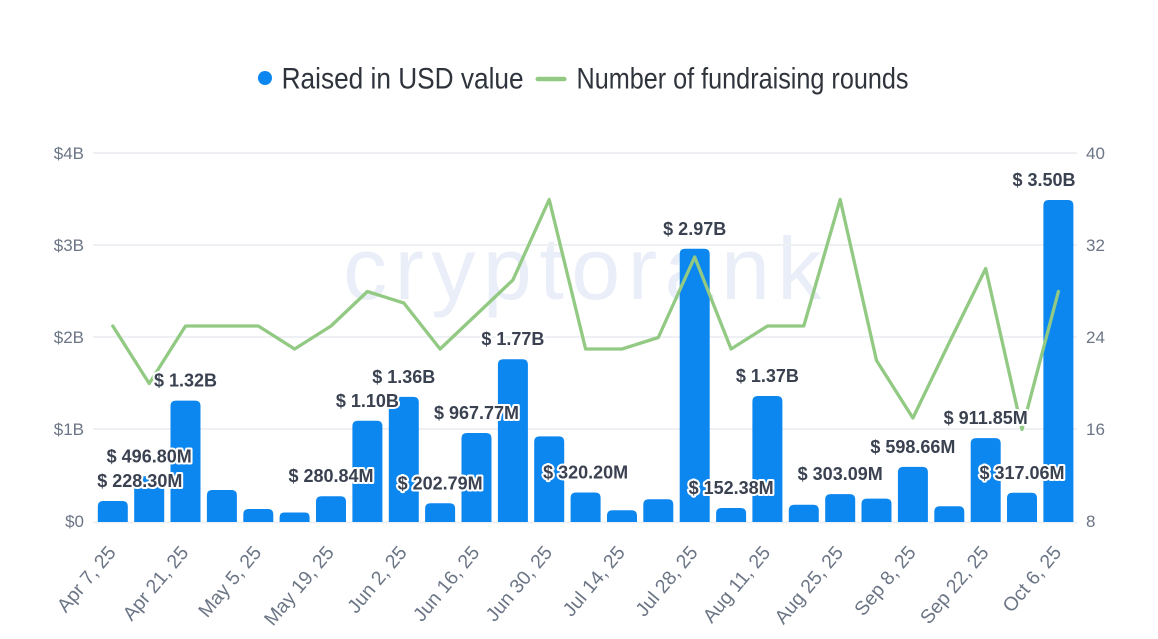 The image size is (1158, 639). What do you see at coordinates (731, 488) in the screenshot?
I see `svg-text: $ 152.38M` at bounding box center [731, 488].